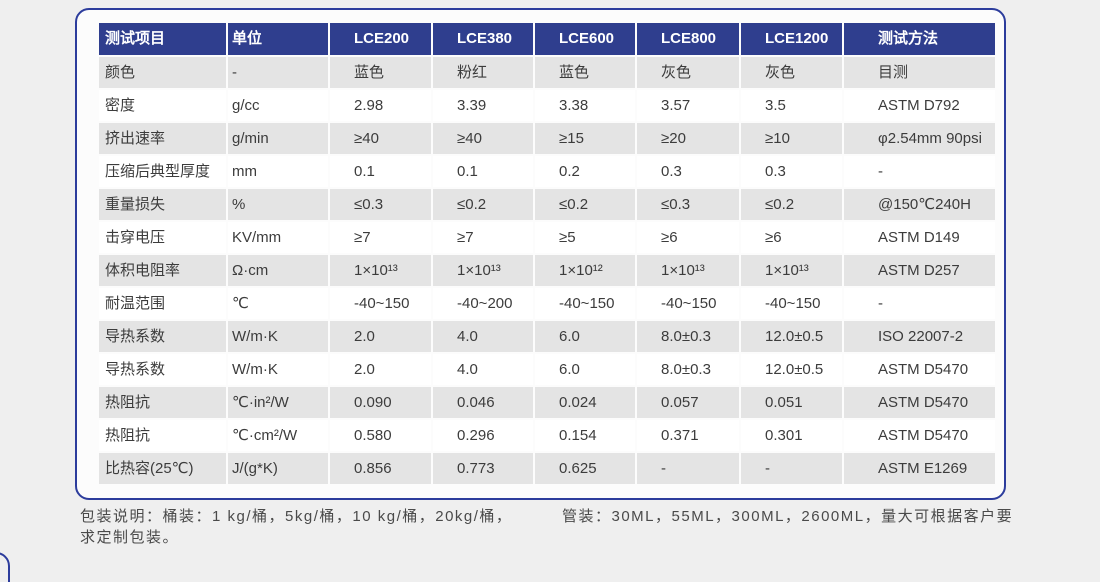  Describe the element at coordinates (162, 204) in the screenshot. I see `cell-test-item: 重量损失` at that location.